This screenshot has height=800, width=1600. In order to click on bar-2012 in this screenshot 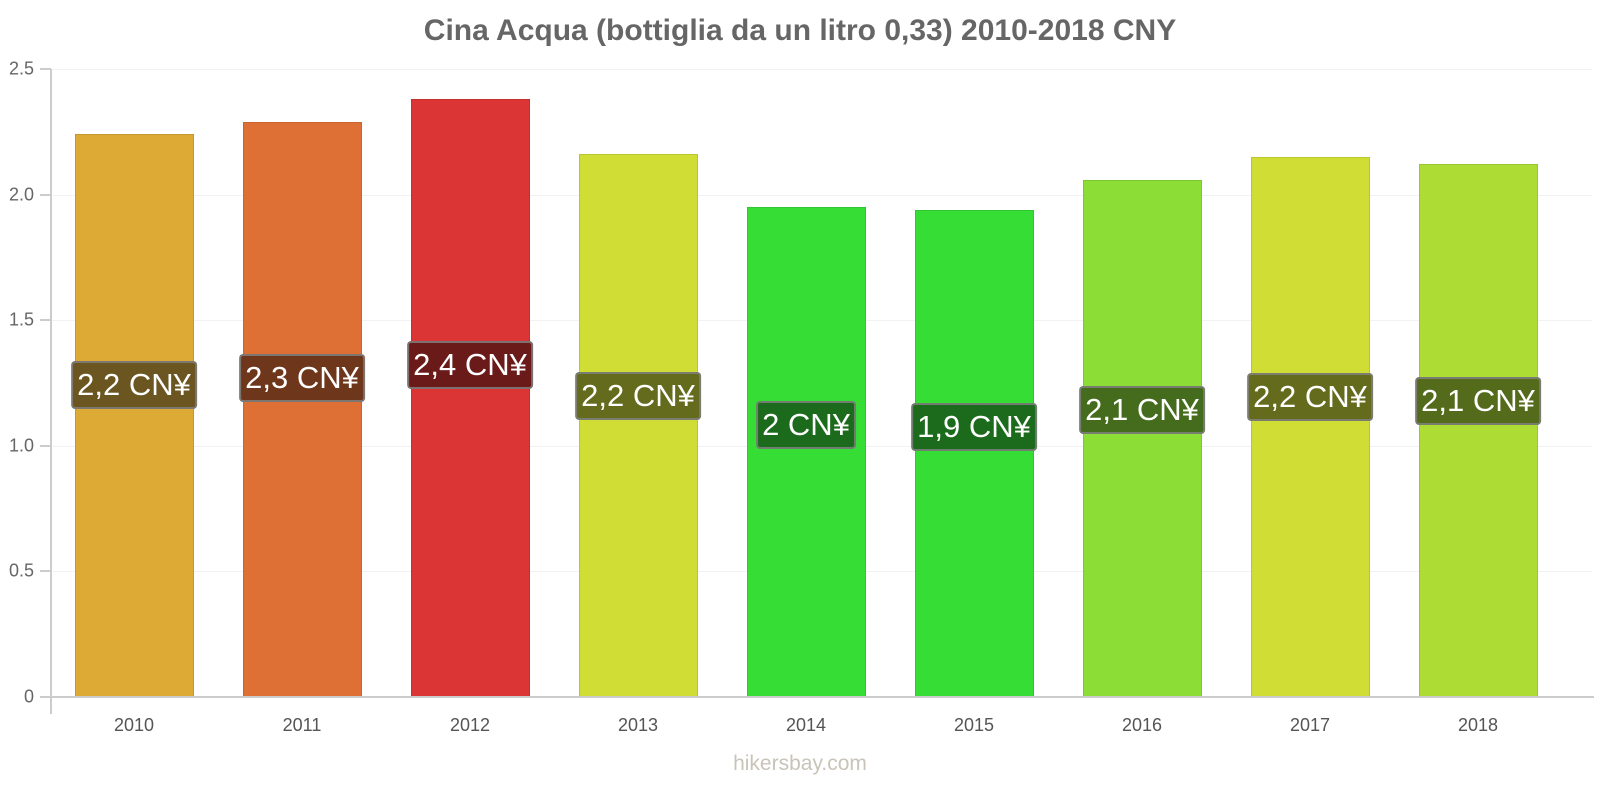, I will do `click(470, 398)`.